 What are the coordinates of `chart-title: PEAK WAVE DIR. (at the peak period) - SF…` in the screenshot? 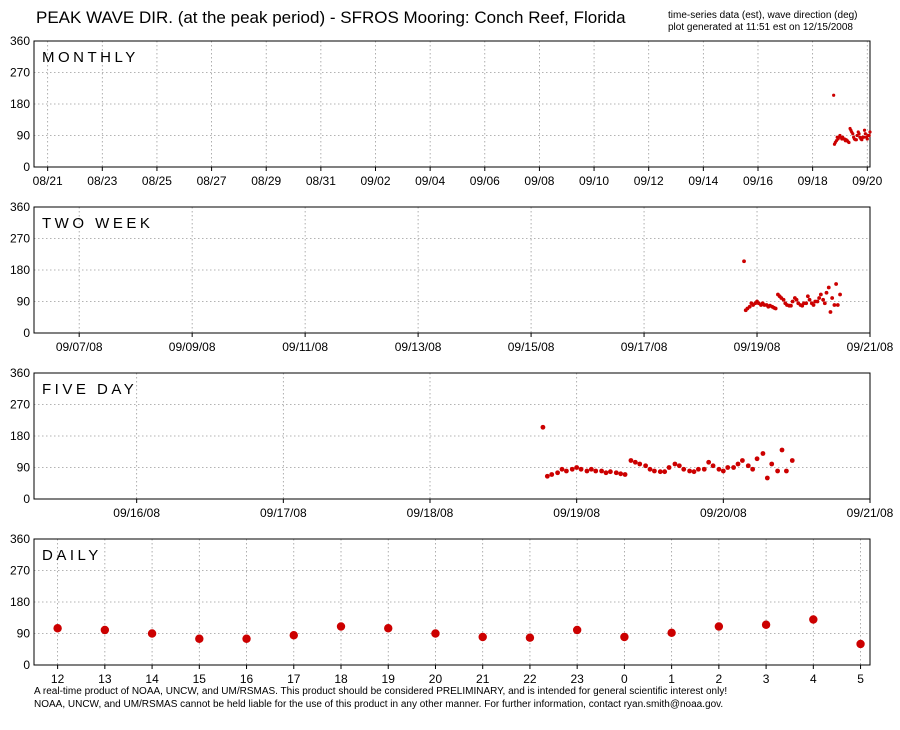 It's located at (331, 17).